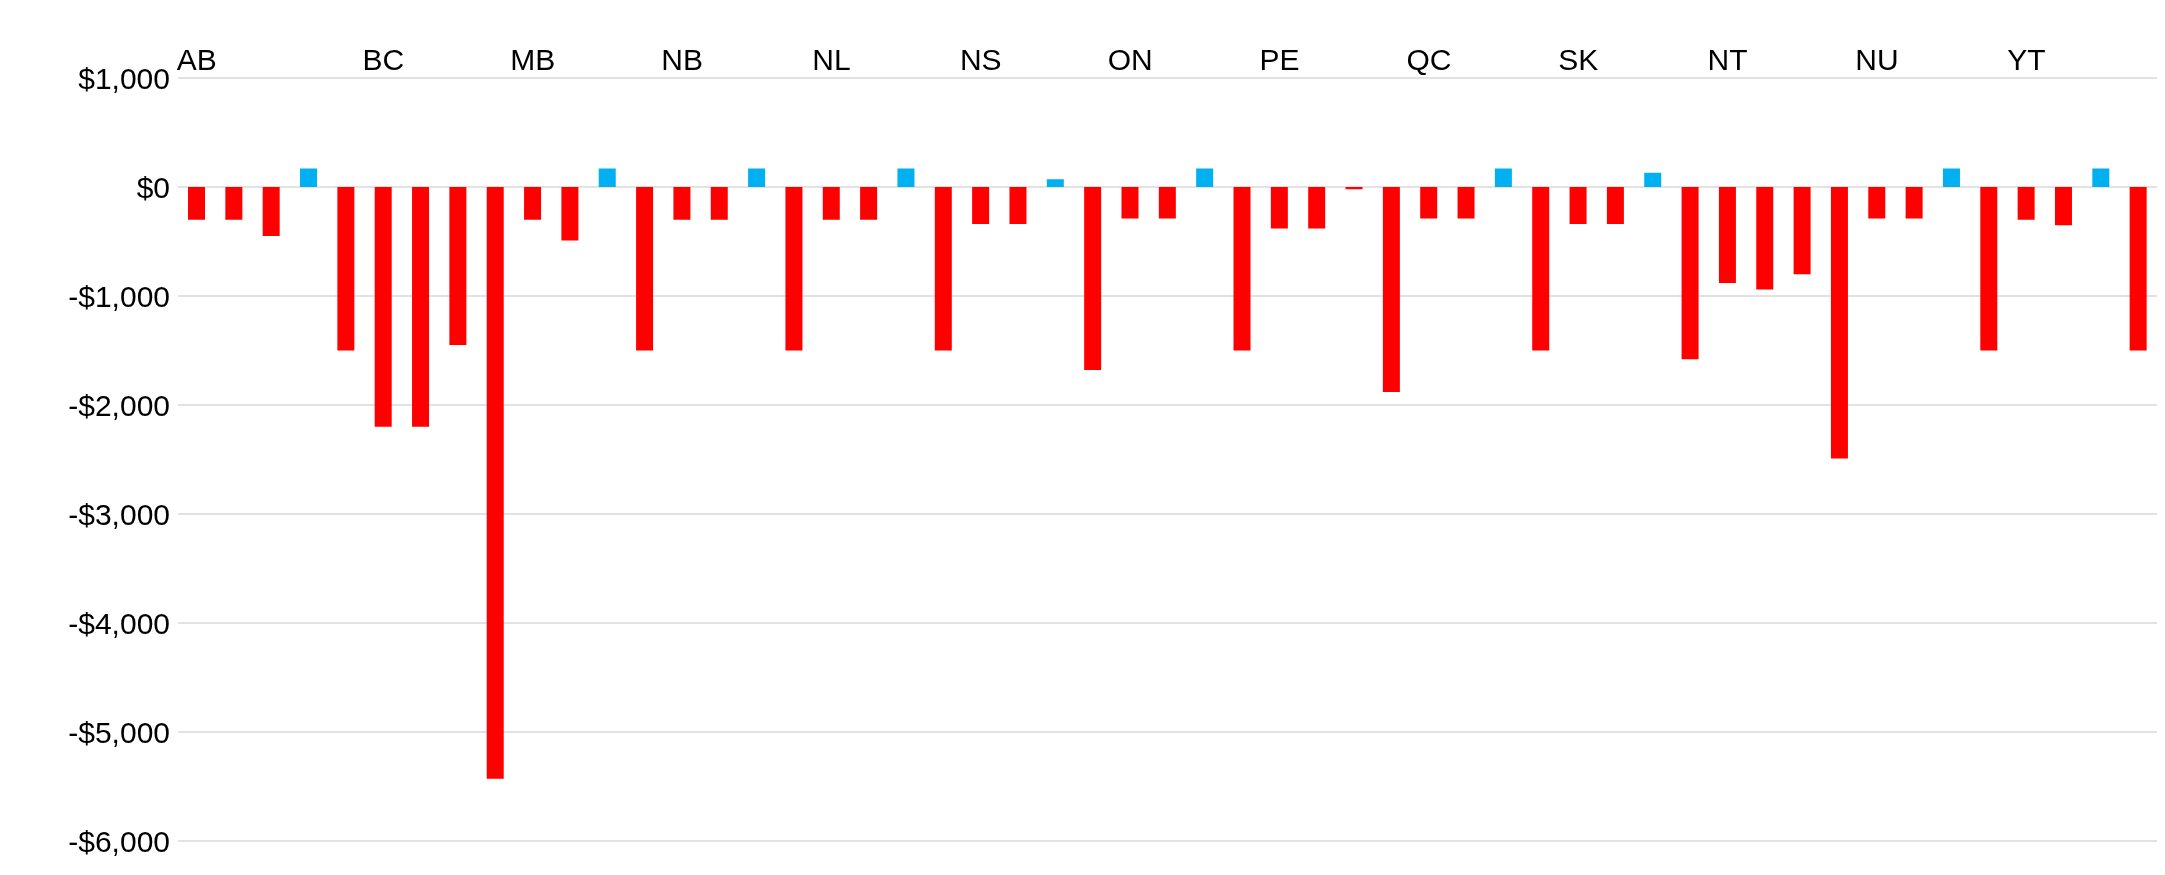  What do you see at coordinates (1877, 59) in the screenshot?
I see `x-tick-label: NU` at bounding box center [1877, 59].